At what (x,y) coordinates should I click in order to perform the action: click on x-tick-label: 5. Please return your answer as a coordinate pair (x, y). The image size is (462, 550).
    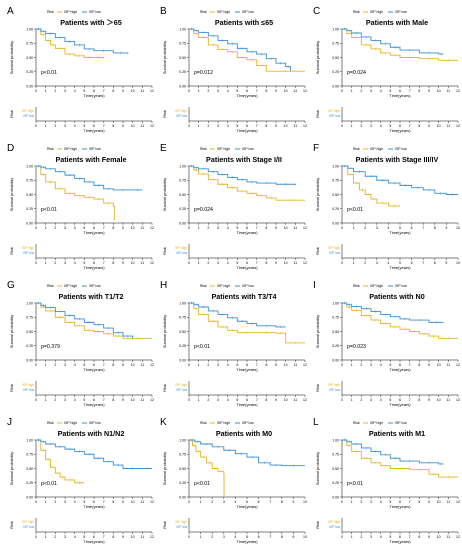
    Looking at the image, I should click on (400, 228).